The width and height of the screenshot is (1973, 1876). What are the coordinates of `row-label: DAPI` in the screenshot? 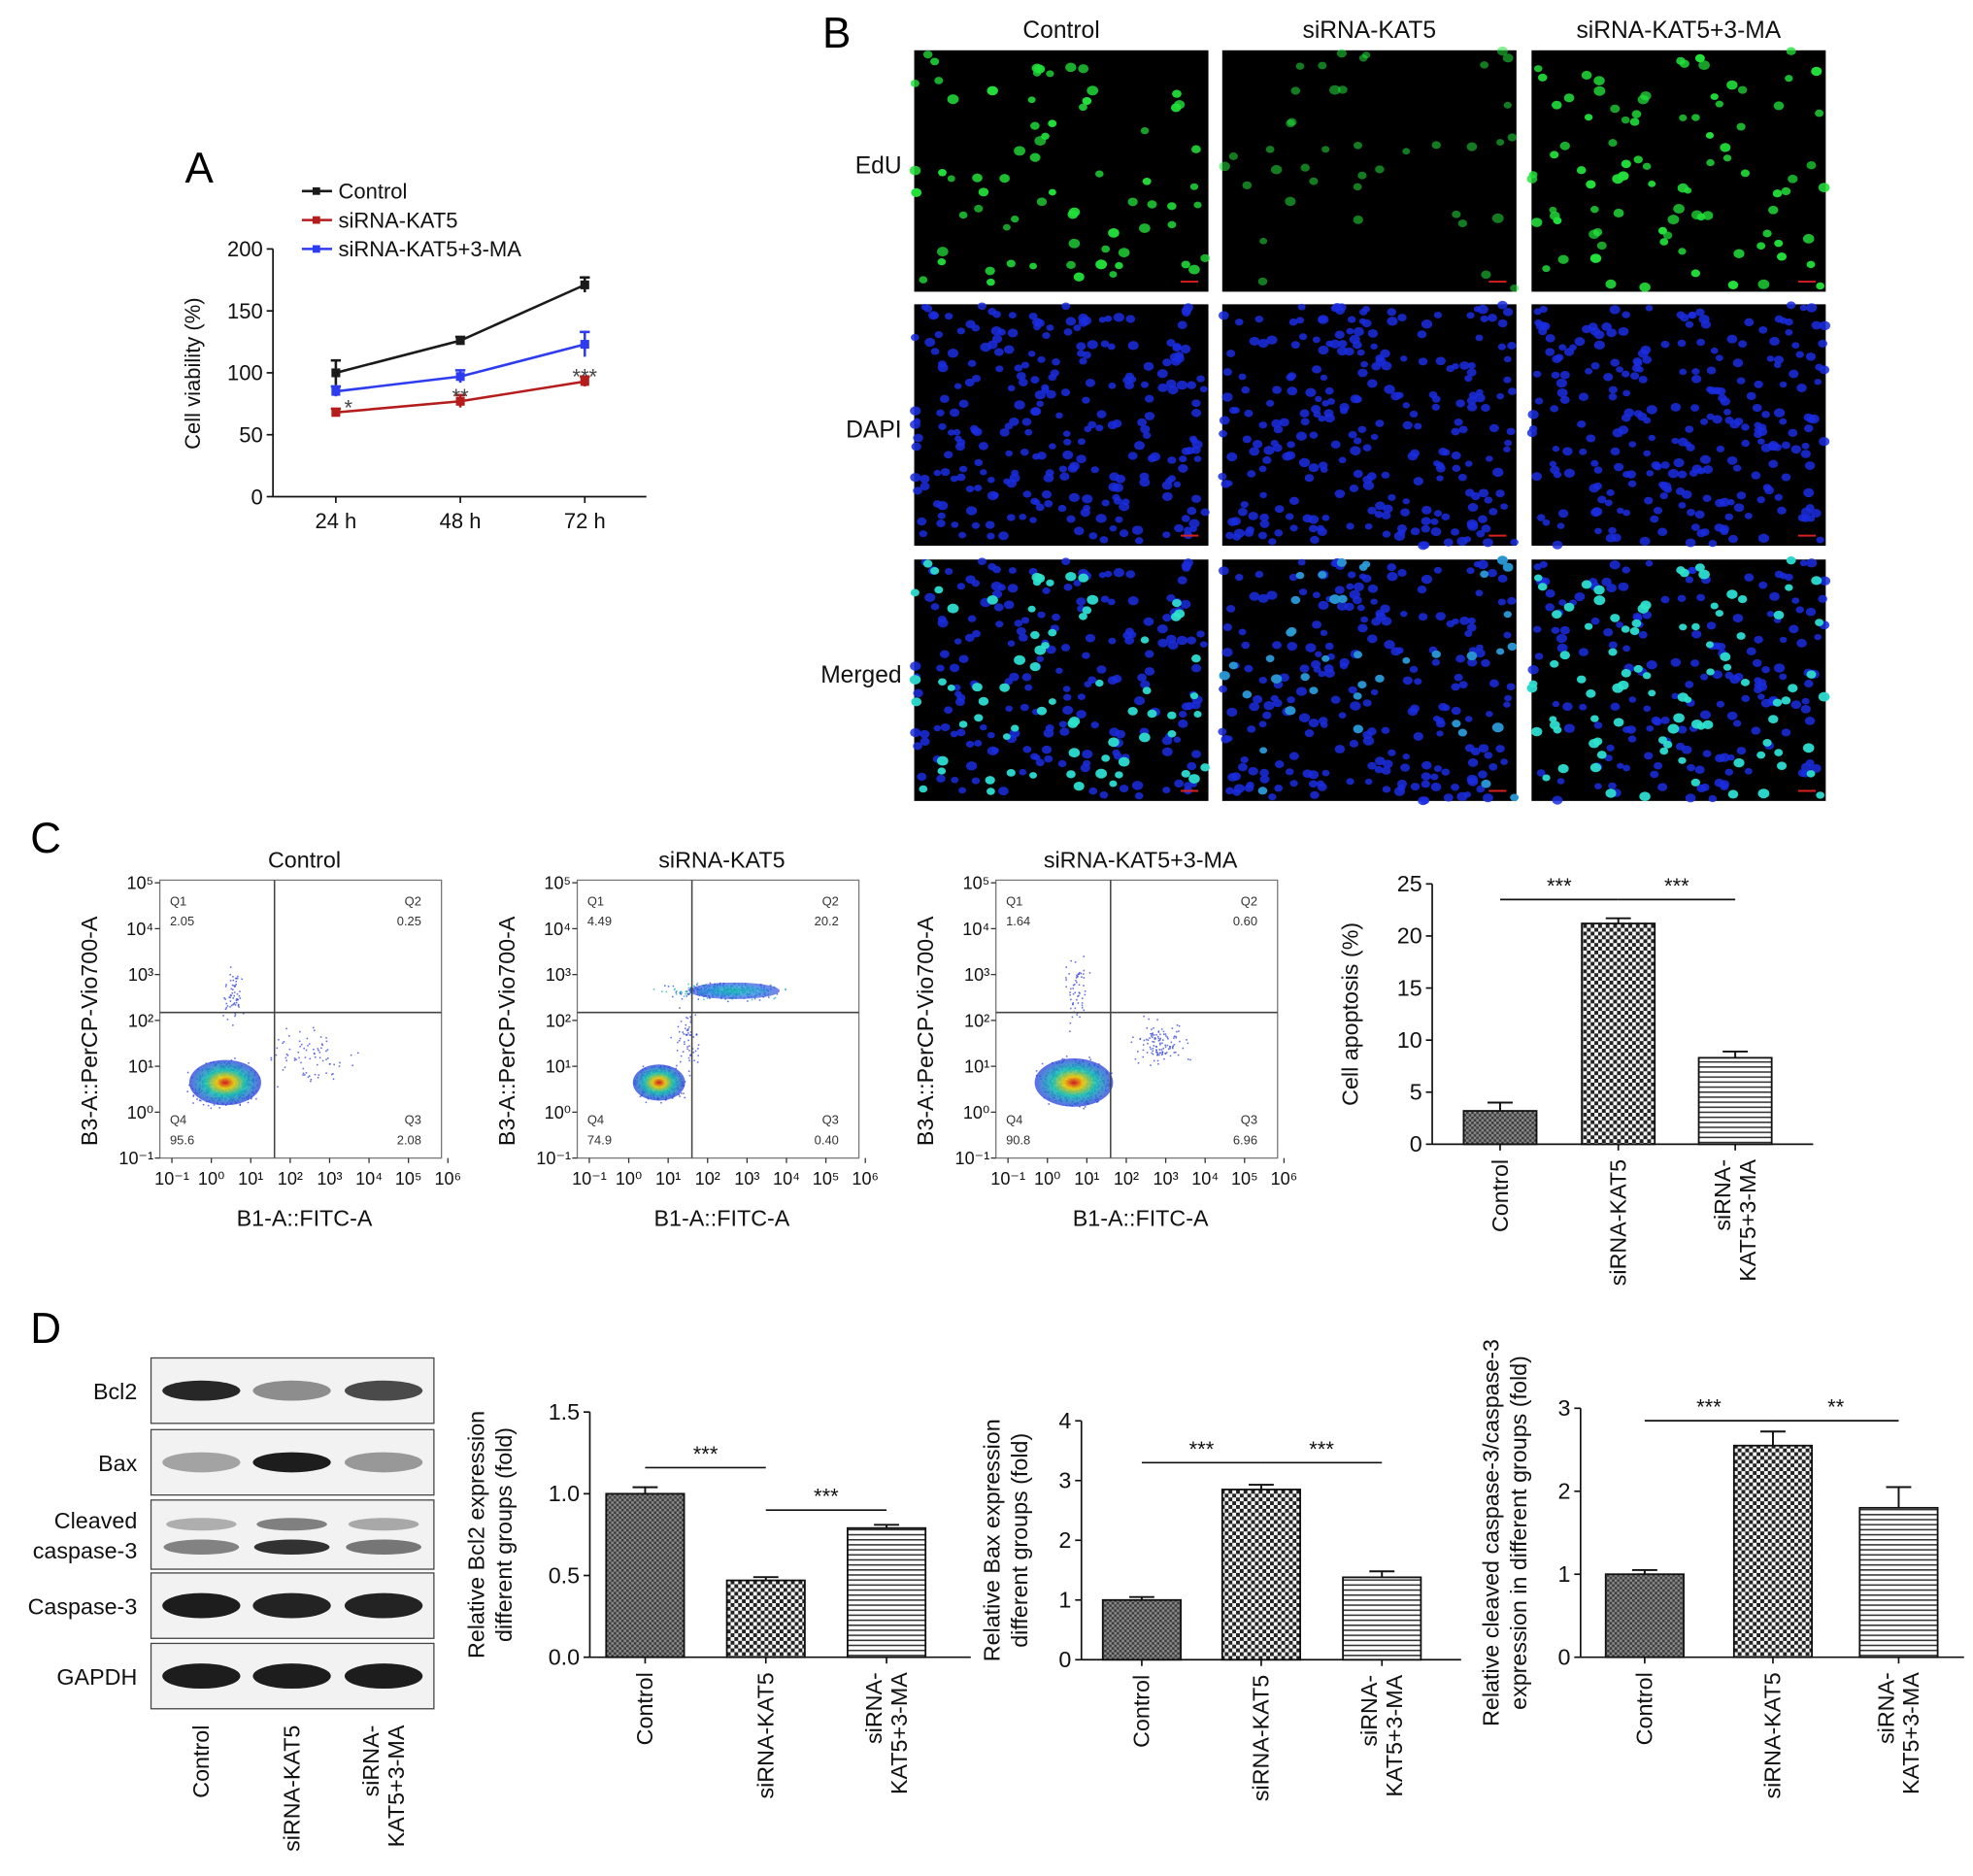 It's located at (874, 431).